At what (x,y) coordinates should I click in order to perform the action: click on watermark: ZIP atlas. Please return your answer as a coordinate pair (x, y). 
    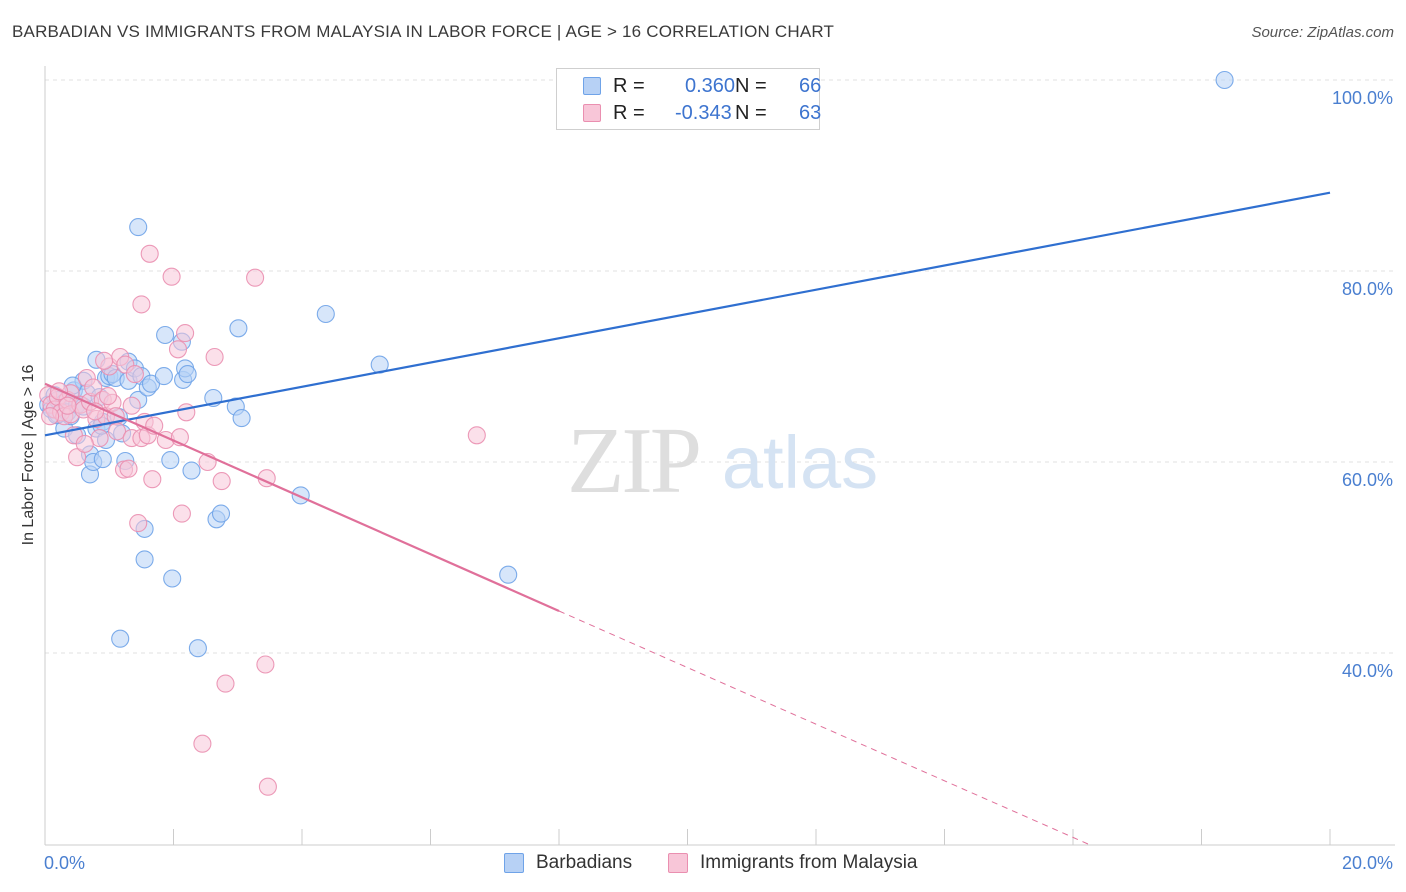
    Looking at the image, I should click on (722, 461).